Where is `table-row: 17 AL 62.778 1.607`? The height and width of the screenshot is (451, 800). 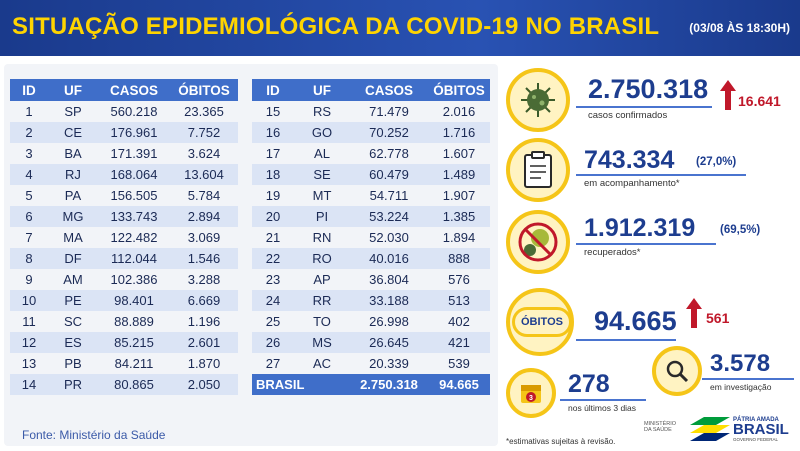 table-row: 17 AL 62.778 1.607 is located at coordinates (371, 153).